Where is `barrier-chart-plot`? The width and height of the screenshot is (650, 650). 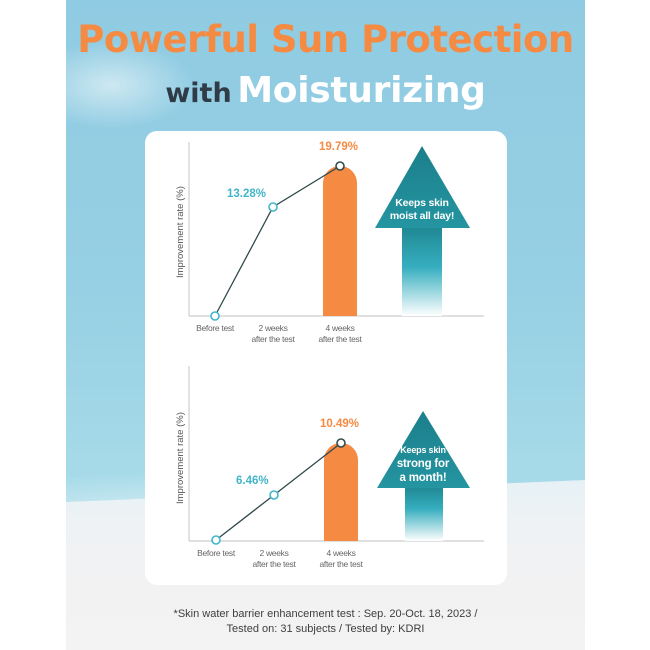 barrier-chart-plot is located at coordinates (336, 455).